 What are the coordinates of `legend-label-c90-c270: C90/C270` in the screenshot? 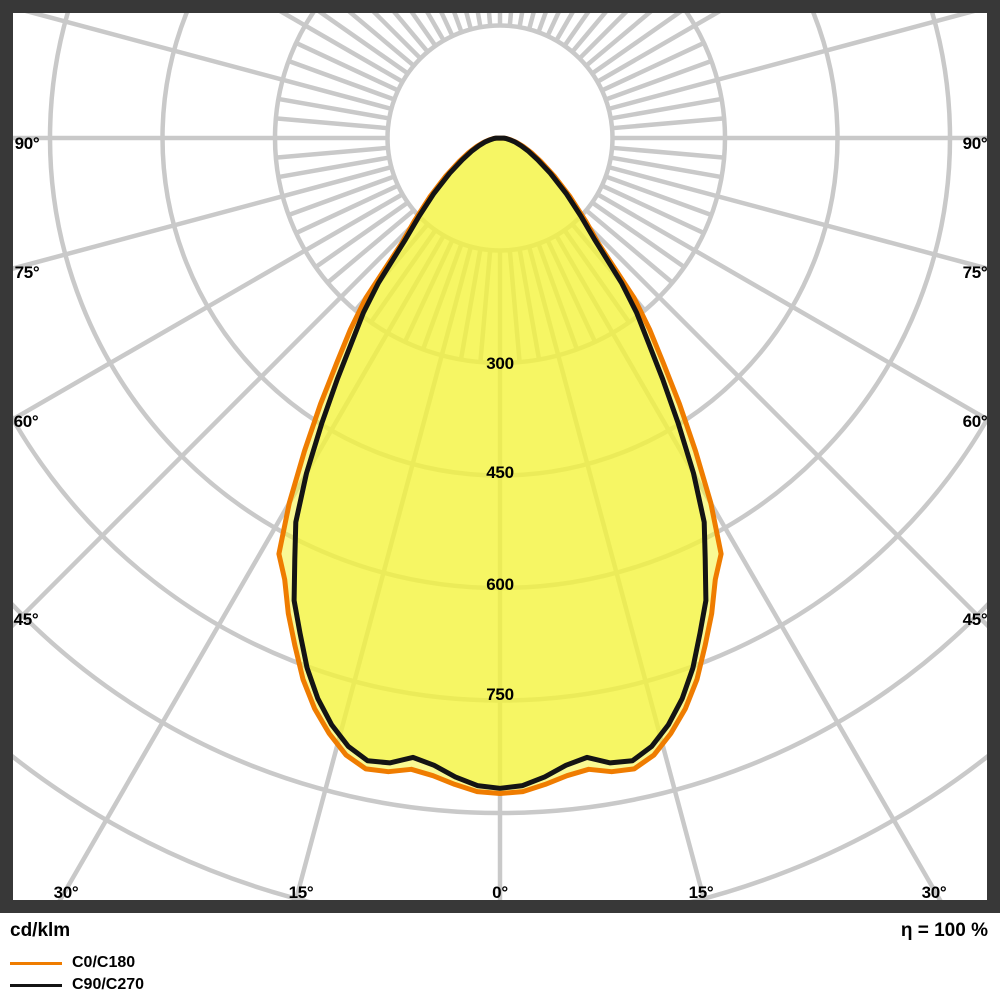 It's located at (108, 984).